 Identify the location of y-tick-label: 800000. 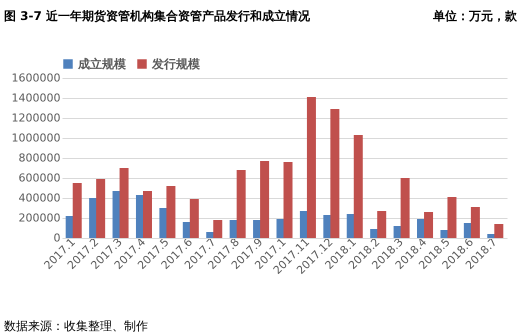
(39, 158).